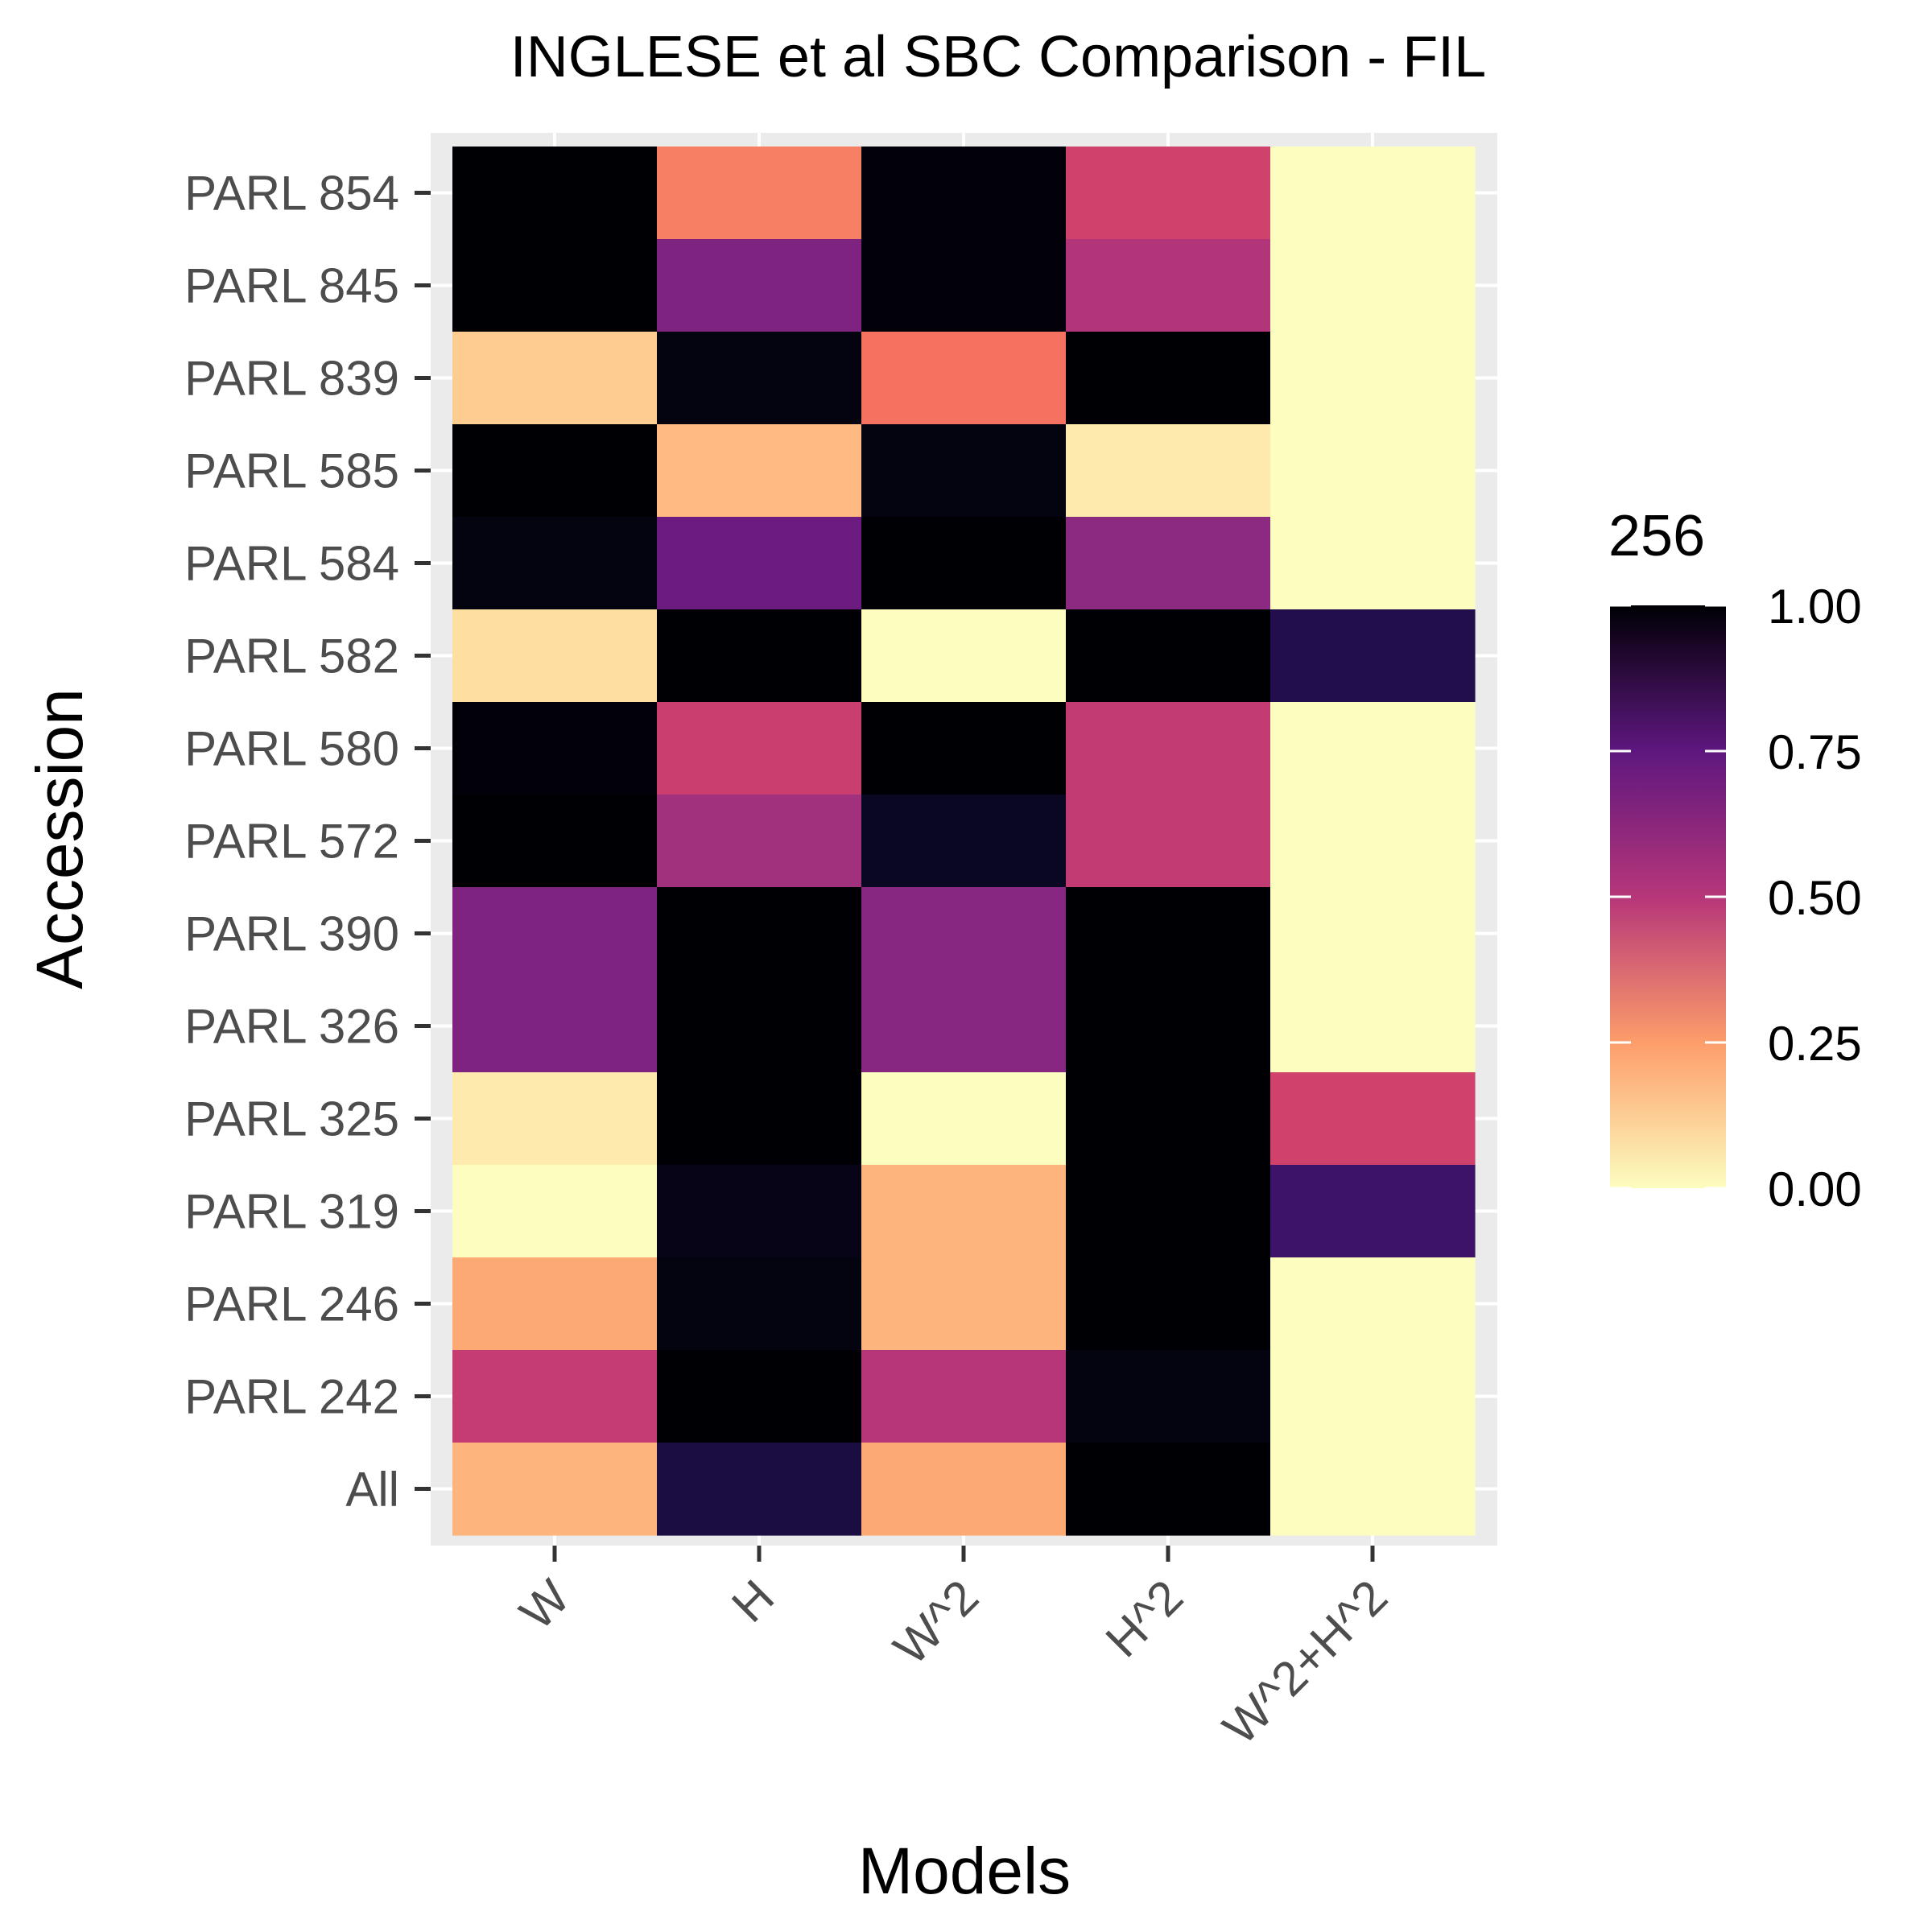 This screenshot has width=1932, height=1932. I want to click on x-tick-label: W, so click(545, 1605).